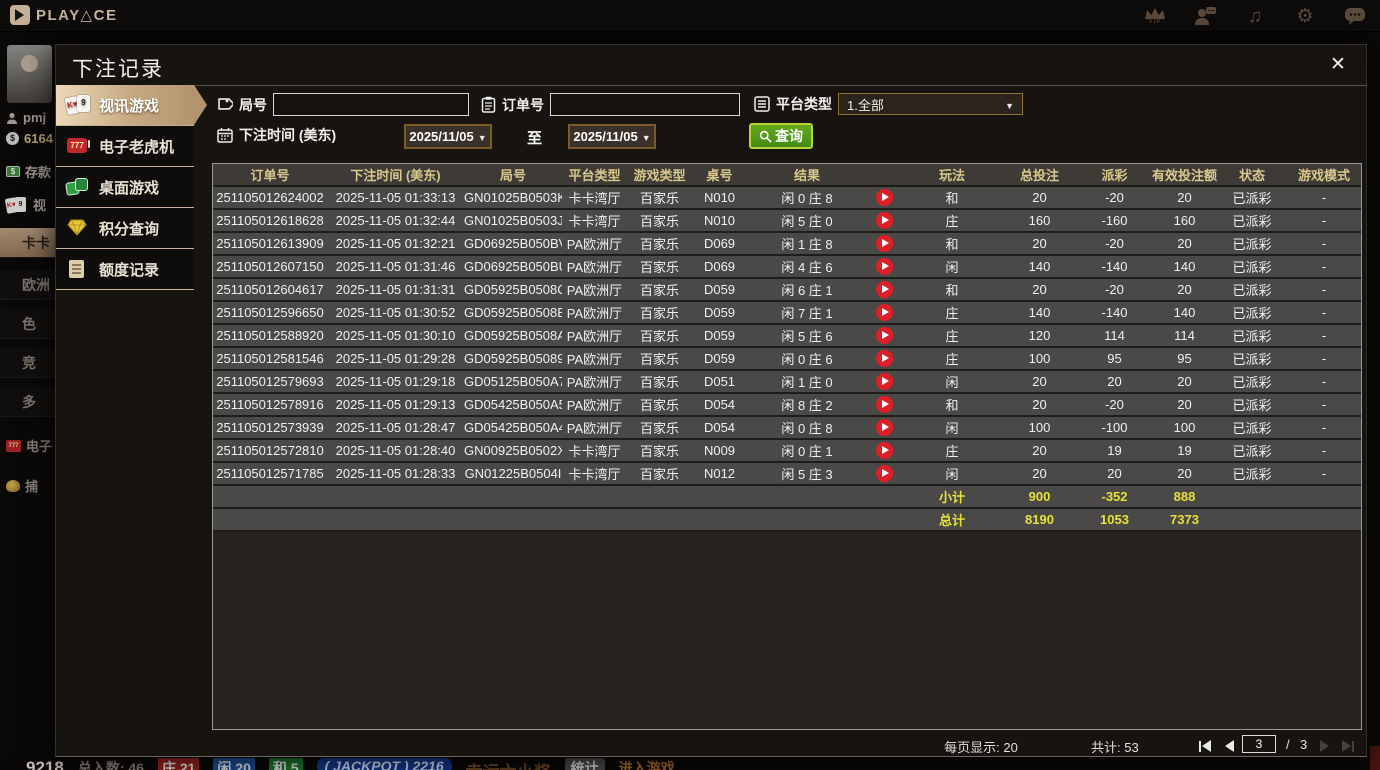 The image size is (1380, 770). I want to click on total-row-cell-play, so click(884, 520).